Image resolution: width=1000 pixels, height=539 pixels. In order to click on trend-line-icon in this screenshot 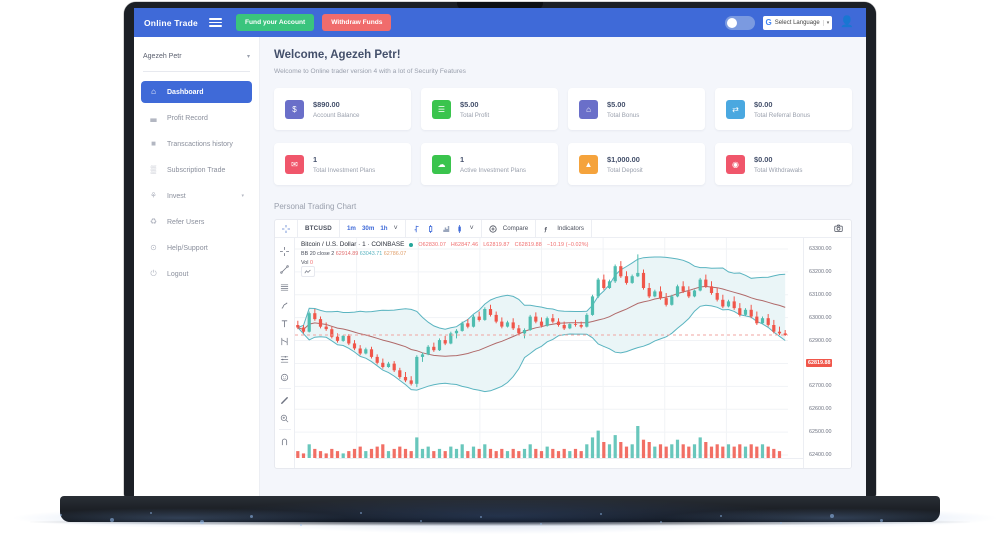, I will do `click(285, 269)`.